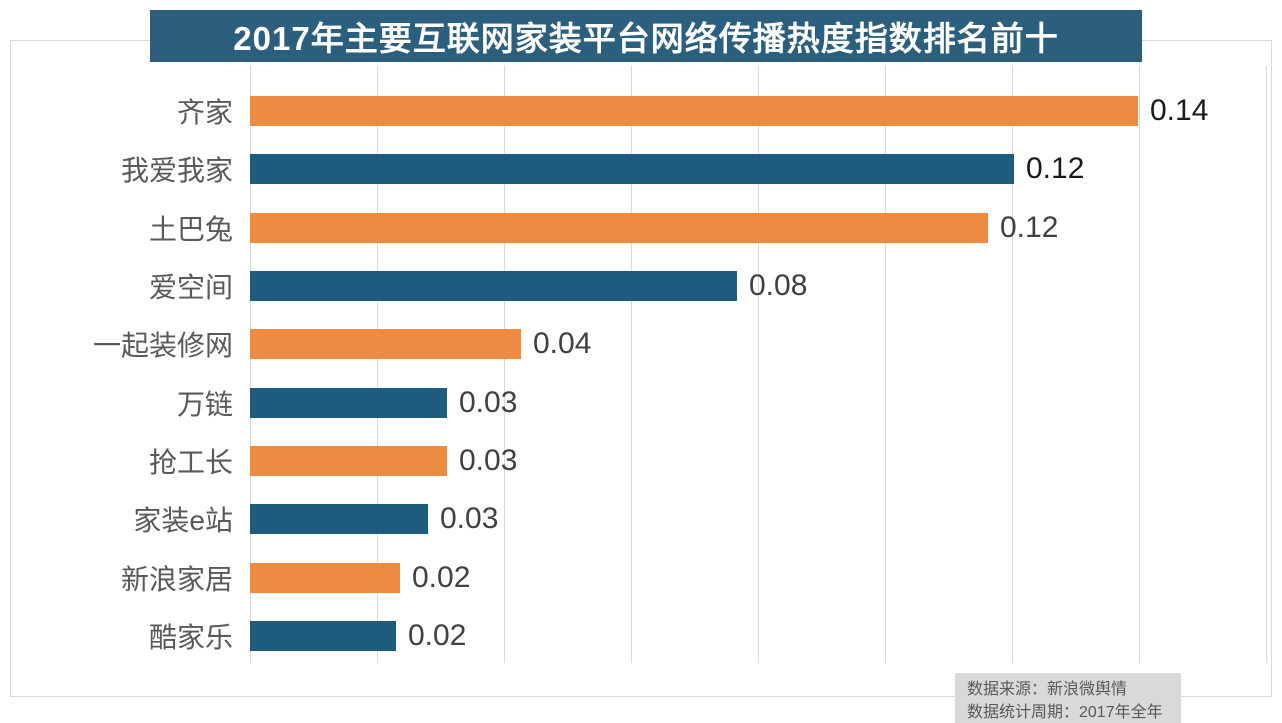  What do you see at coordinates (190, 288) in the screenshot?
I see `category-label: 爱空间` at bounding box center [190, 288].